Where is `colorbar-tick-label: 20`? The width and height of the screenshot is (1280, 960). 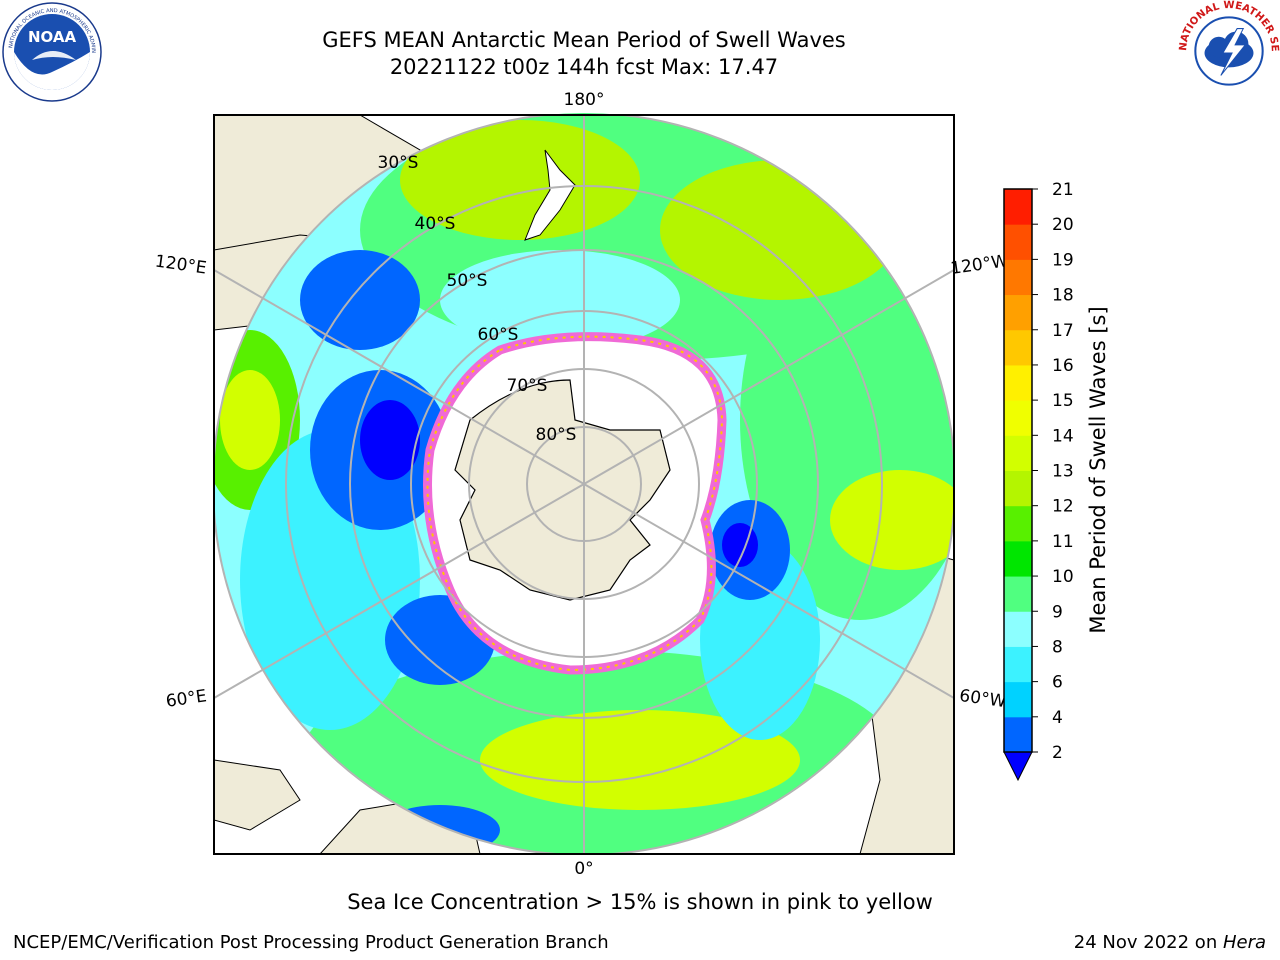
colorbar-tick-label: 20 is located at coordinates (1063, 225).